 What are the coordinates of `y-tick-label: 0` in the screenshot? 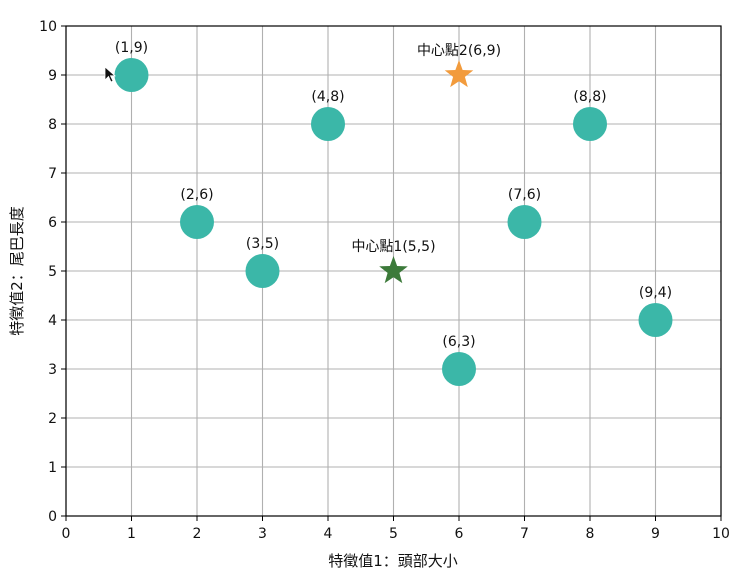 It's located at (52, 517).